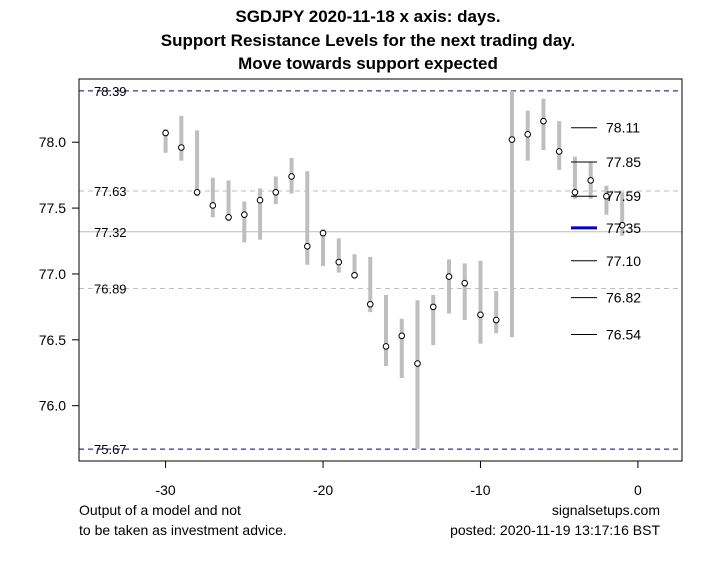  I want to click on y-tick-label-0: 76.0, so click(52, 406).